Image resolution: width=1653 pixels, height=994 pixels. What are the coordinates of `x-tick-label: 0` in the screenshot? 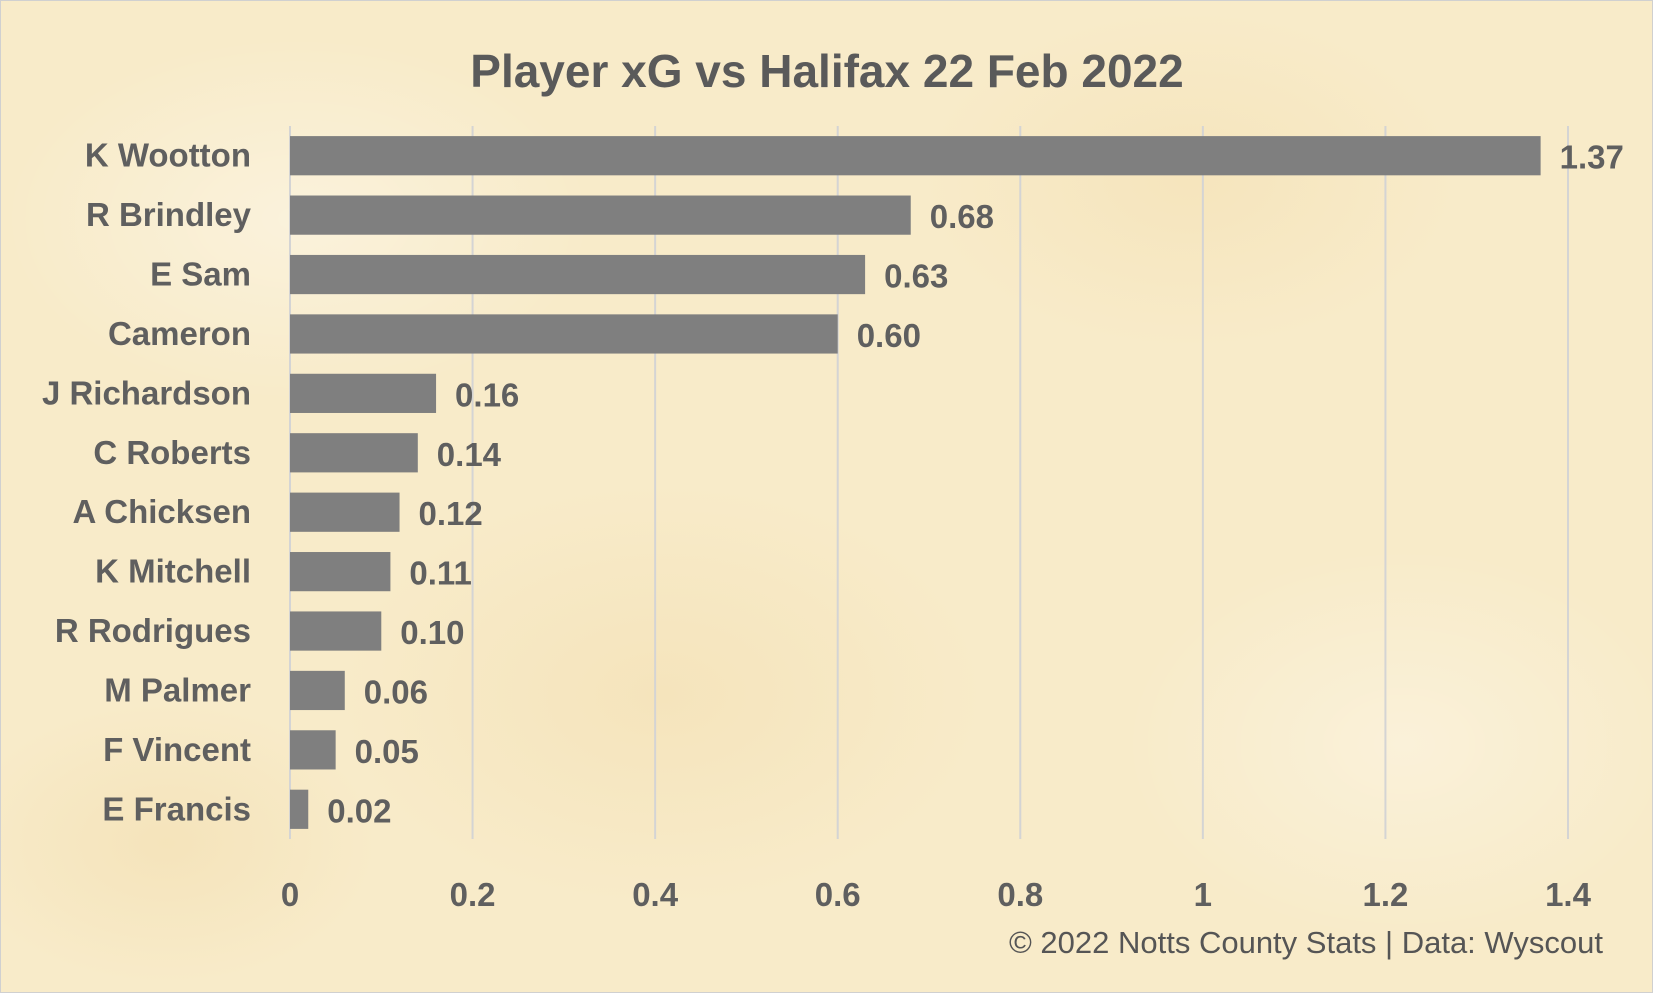 It's located at (290, 894).